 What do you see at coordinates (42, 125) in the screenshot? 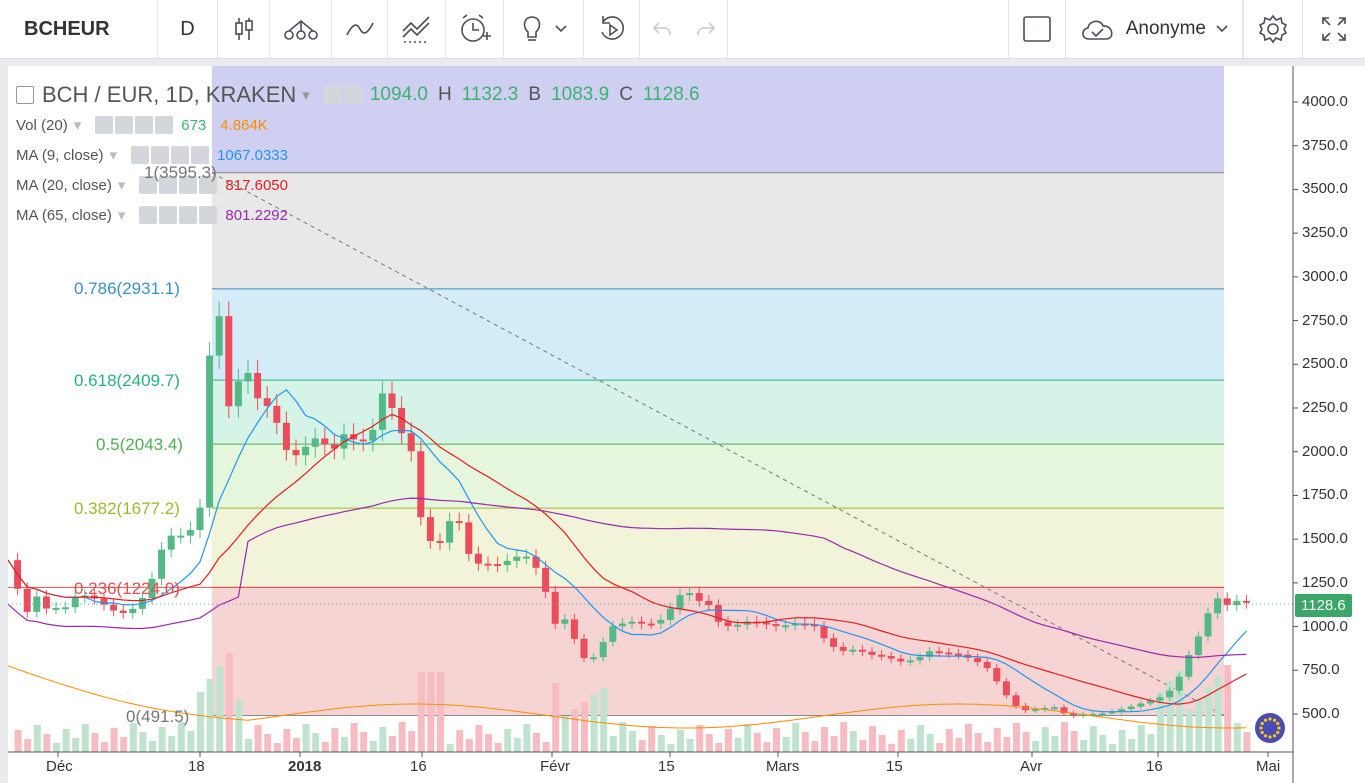
I see `vol-label: Vol (20)` at bounding box center [42, 125].